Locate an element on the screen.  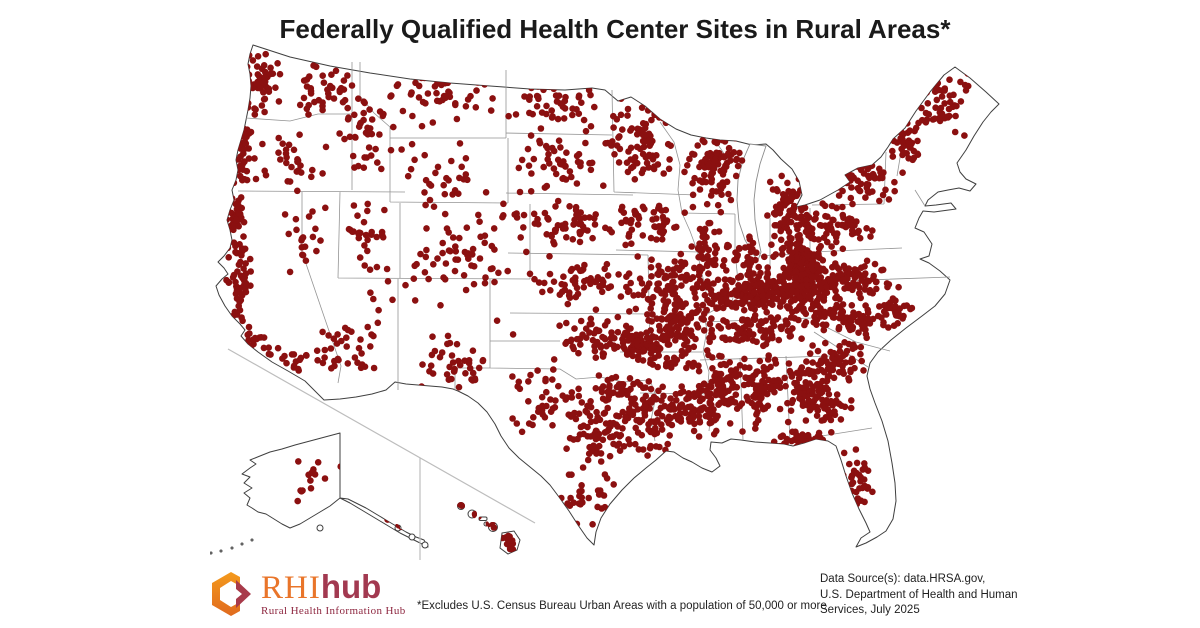
rhihub-logo: RHIhub Rural Health Information Hub is located at coordinates (306, 593).